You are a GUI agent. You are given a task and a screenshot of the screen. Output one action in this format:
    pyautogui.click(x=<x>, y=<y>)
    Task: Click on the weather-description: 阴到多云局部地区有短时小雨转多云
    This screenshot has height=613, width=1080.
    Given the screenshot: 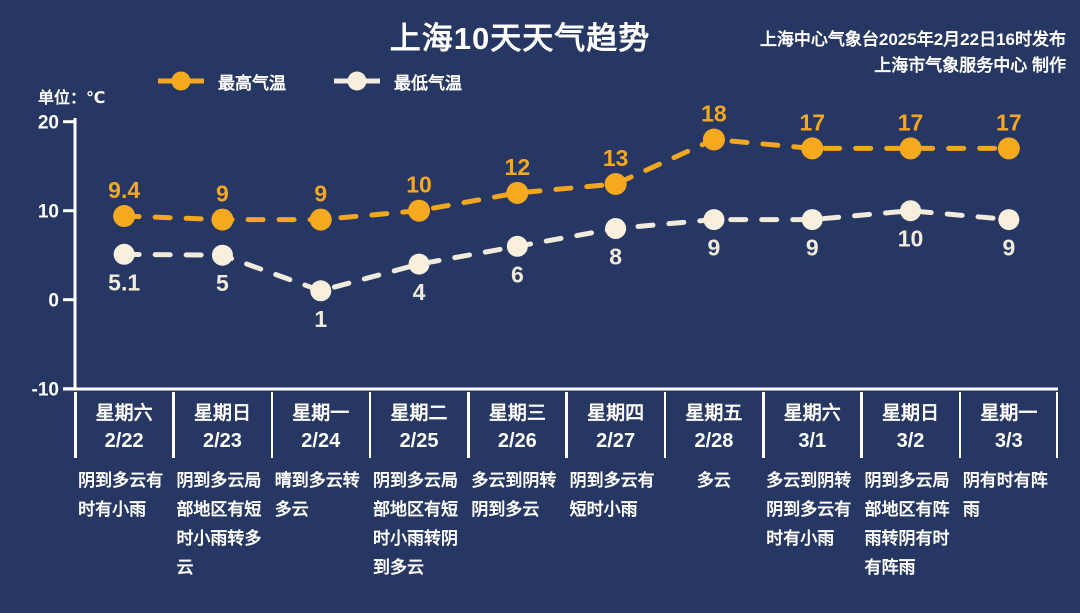 What is the action you would take?
    pyautogui.click(x=219, y=524)
    